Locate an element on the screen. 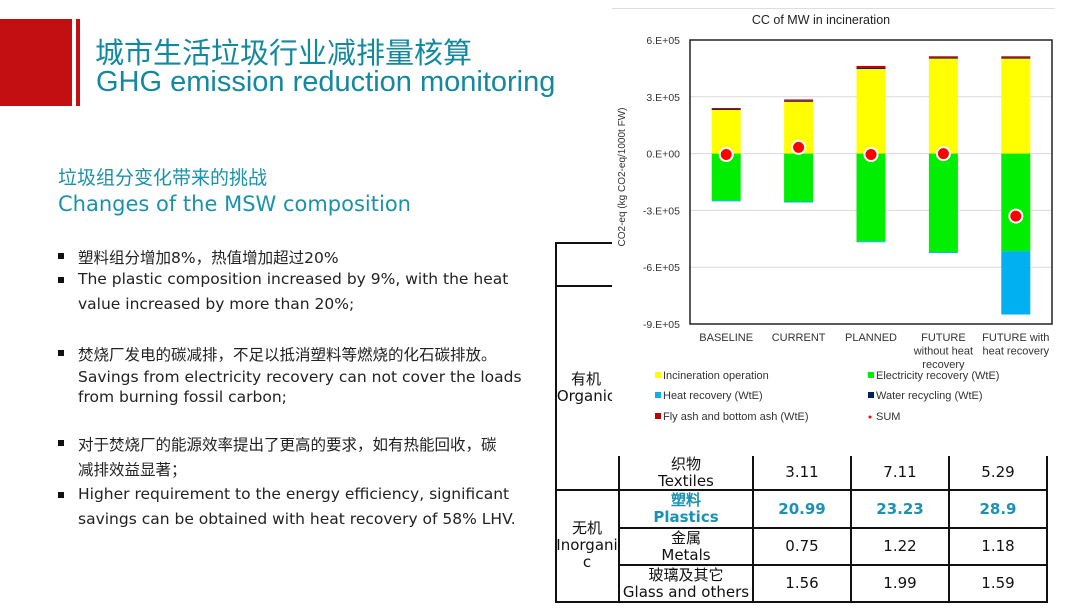 Image resolution: width=1080 pixels, height=608 pixels. cell-text: 20.99 is located at coordinates (802, 508).